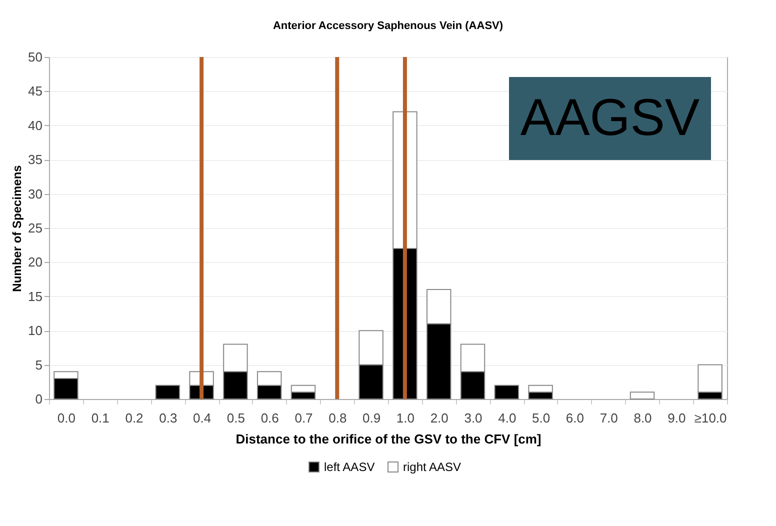 Image resolution: width=776 pixels, height=526 pixels. What do you see at coordinates (609, 418) in the screenshot?
I see `x-tick-label: 7.0` at bounding box center [609, 418].